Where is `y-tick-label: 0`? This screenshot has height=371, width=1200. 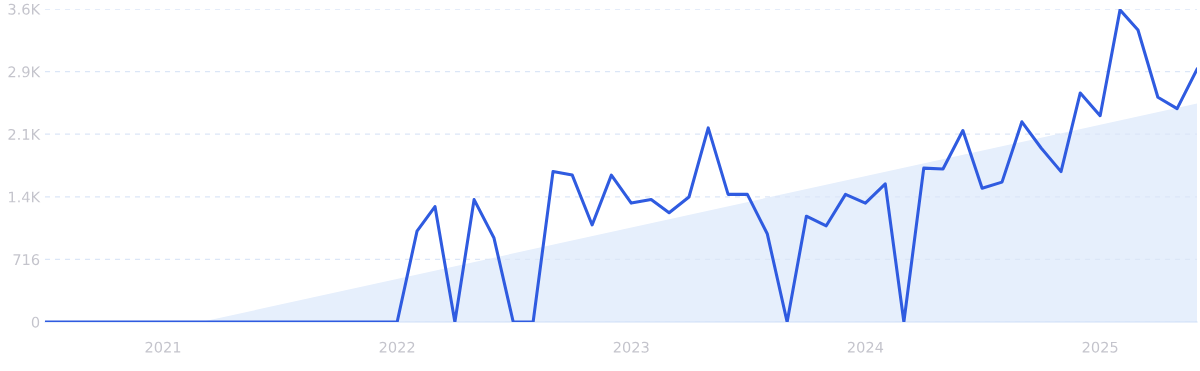
y-tick-label: 0 is located at coordinates (35, 322).